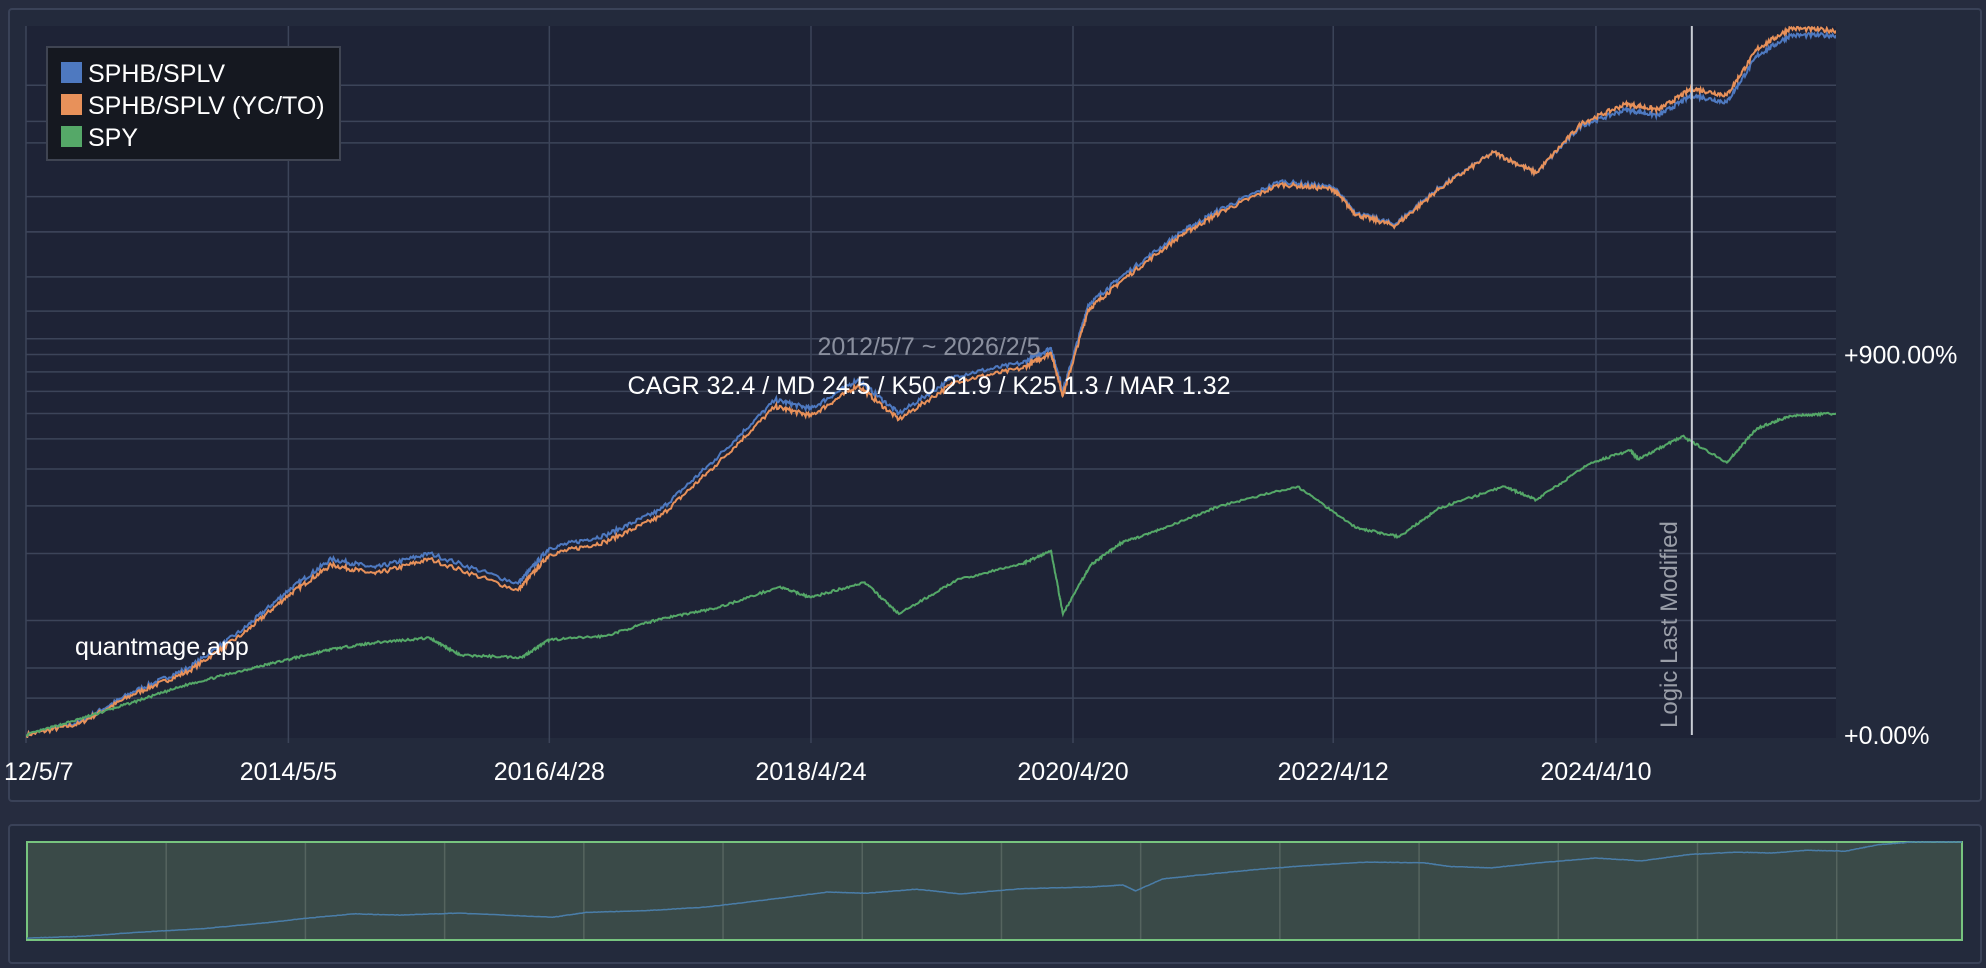  What do you see at coordinates (1900, 355) in the screenshot?
I see `y-tick-label: +900.00%` at bounding box center [1900, 355].